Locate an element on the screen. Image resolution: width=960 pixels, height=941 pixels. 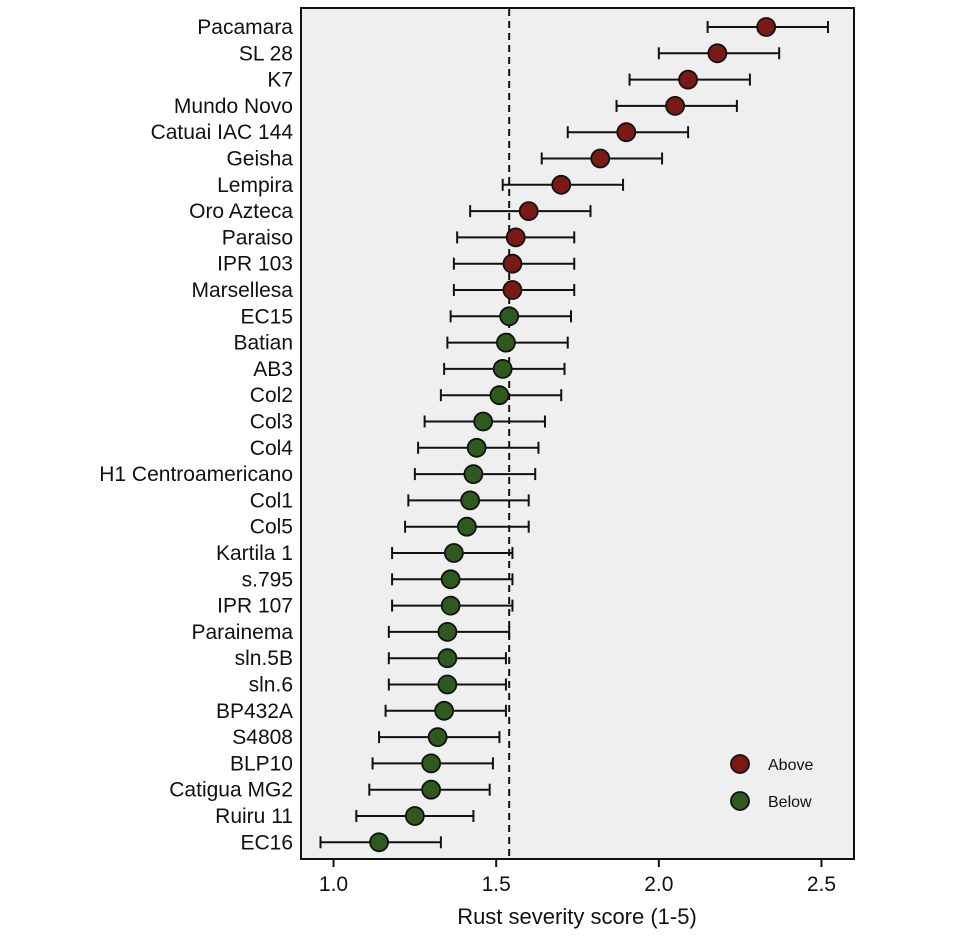
legend-label-above: Above is located at coordinates (790, 765).